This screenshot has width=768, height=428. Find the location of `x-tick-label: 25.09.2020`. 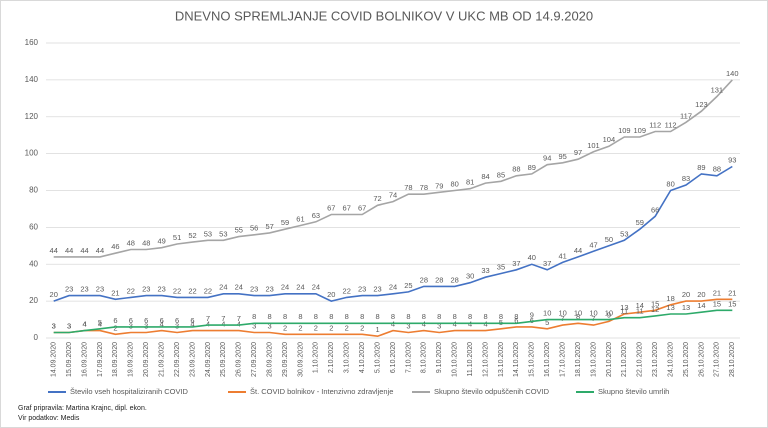

x-tick-label: 25.09.2020 is located at coordinates (223, 359).